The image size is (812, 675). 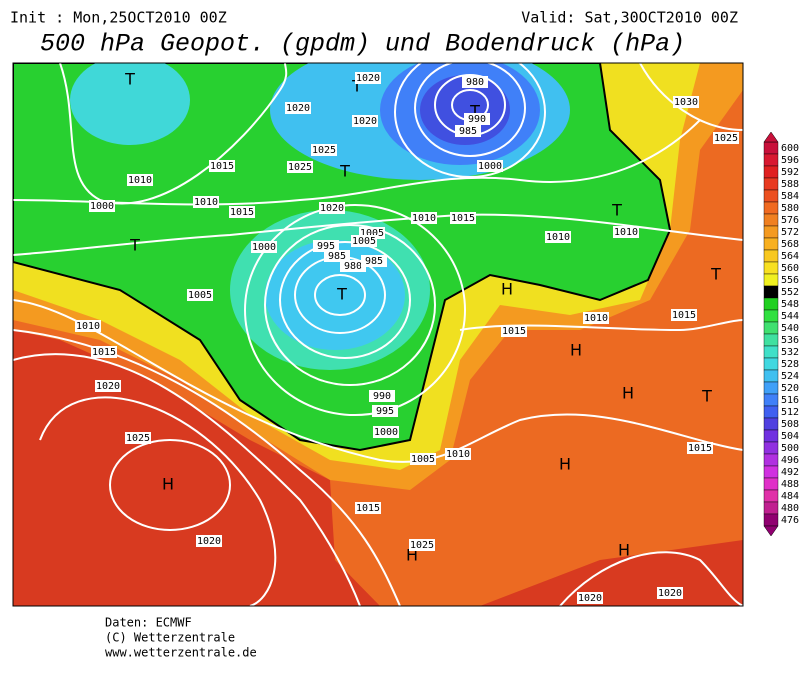 I want to click on isobar-label: 1030, so click(x=686, y=102).